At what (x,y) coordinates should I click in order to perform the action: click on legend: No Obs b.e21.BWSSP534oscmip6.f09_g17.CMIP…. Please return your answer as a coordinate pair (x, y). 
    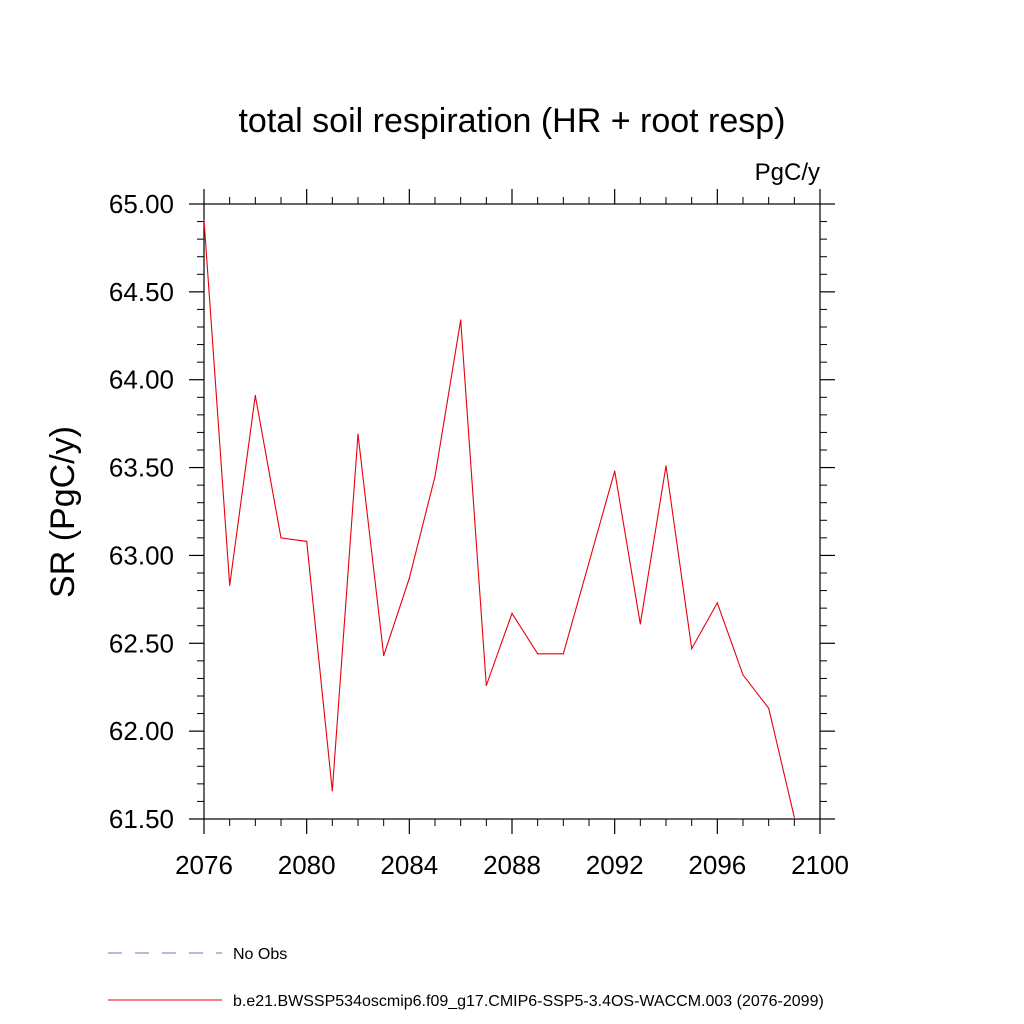
    Looking at the image, I should click on (466, 978).